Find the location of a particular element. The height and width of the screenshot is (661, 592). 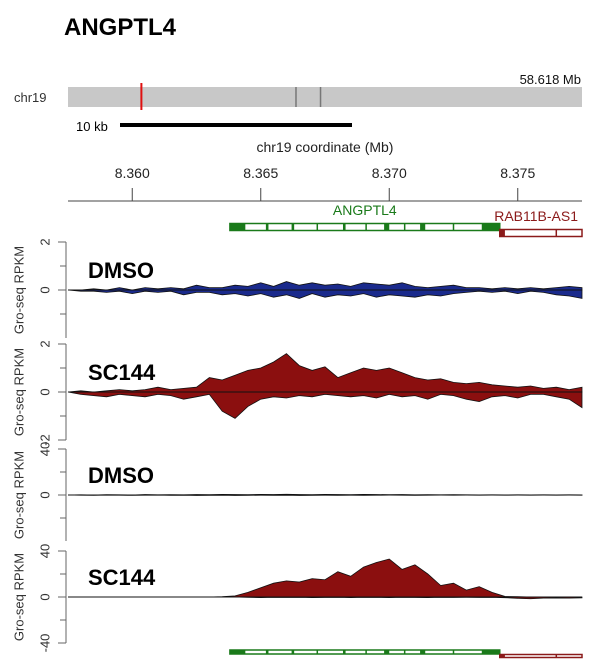

coord-axis-title: chr19 coordinate (Mb) is located at coordinates (325, 147).